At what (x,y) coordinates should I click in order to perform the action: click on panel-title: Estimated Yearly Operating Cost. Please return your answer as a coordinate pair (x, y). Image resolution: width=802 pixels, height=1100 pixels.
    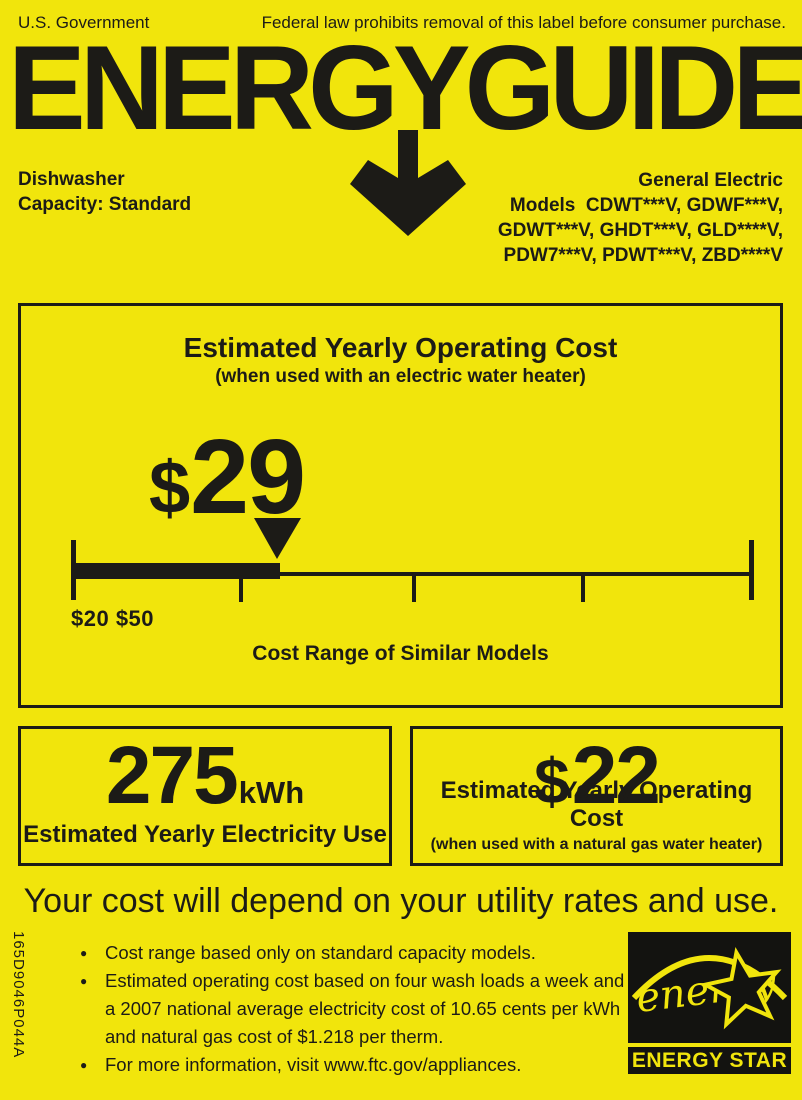
    Looking at the image, I should click on (400, 347).